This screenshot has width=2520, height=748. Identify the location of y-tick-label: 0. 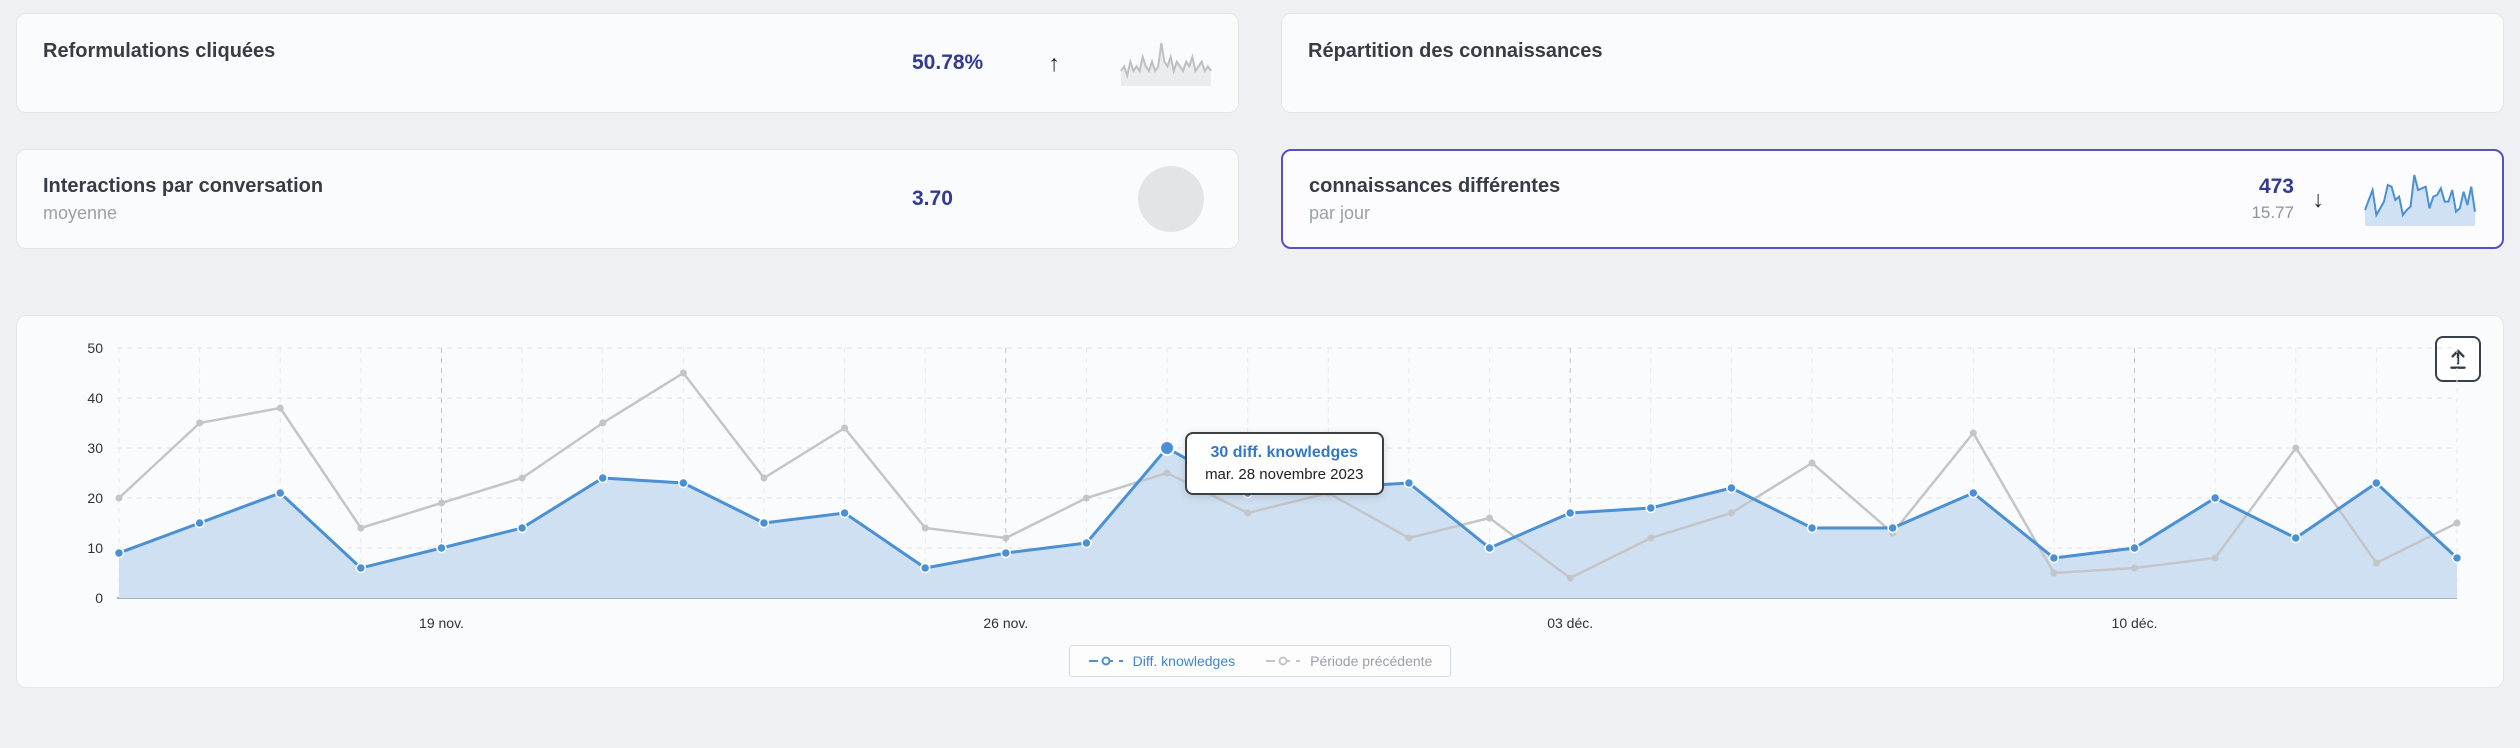
(99, 598).